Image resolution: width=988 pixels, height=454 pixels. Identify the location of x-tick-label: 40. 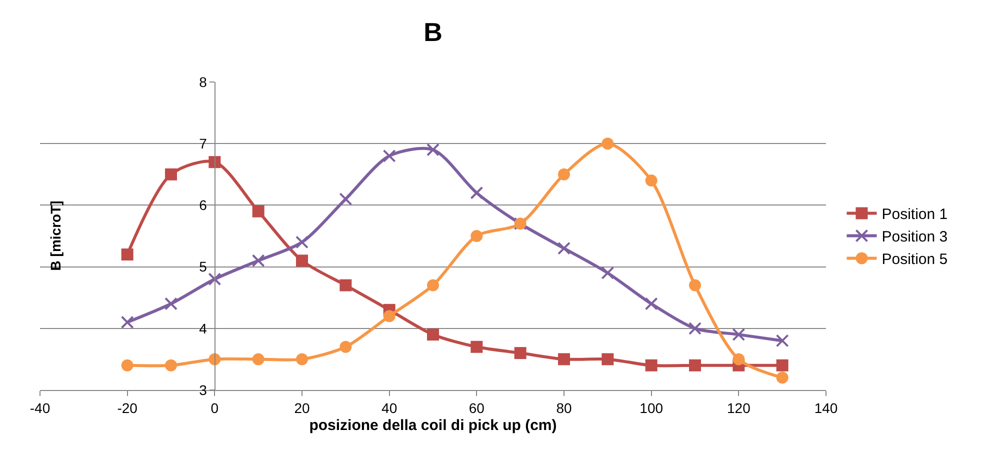
(390, 408).